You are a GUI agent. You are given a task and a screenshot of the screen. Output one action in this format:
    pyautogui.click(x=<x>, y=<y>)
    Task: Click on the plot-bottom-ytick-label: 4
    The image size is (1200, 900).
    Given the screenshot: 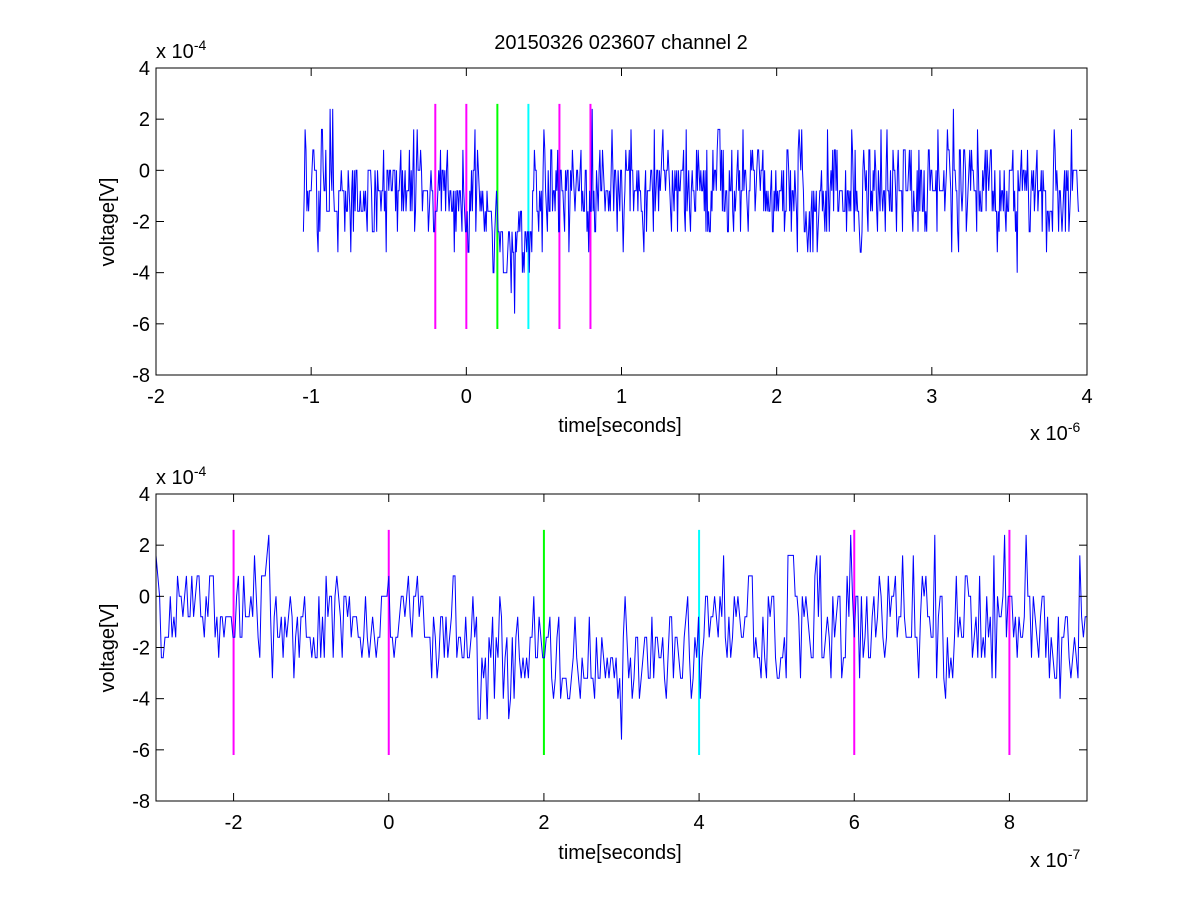 What is the action you would take?
    pyautogui.click(x=144, y=495)
    